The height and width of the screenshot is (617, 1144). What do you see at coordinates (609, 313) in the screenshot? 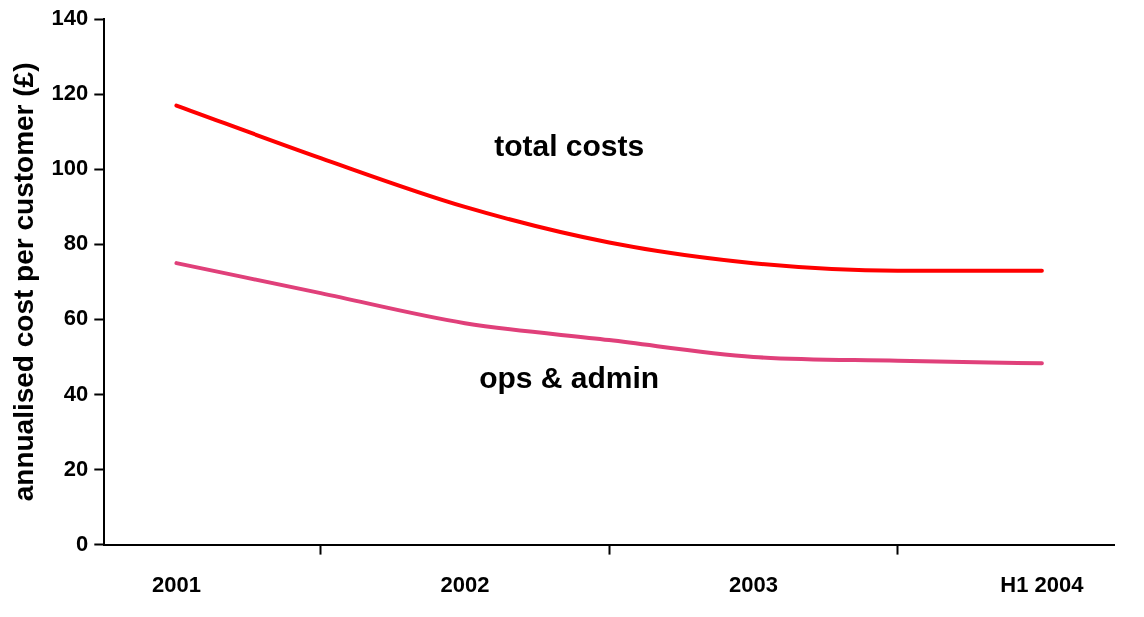
I see `line-series` at bounding box center [609, 313].